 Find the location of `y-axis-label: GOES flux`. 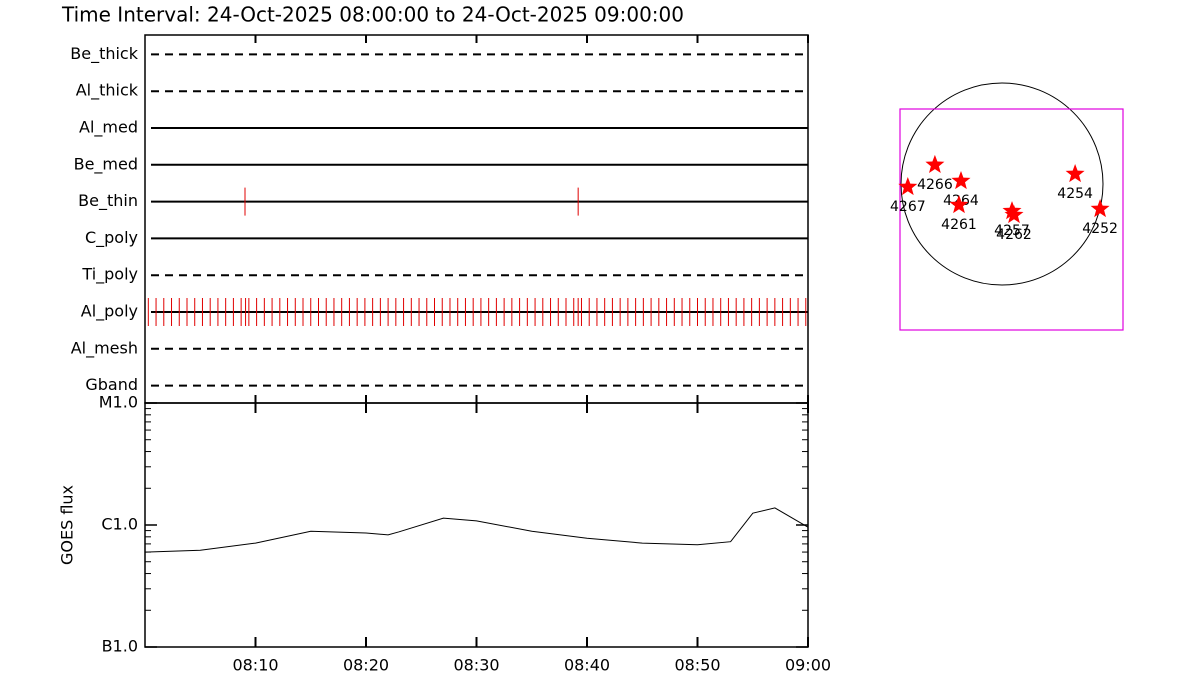

y-axis-label: GOES flux is located at coordinates (67, 525).